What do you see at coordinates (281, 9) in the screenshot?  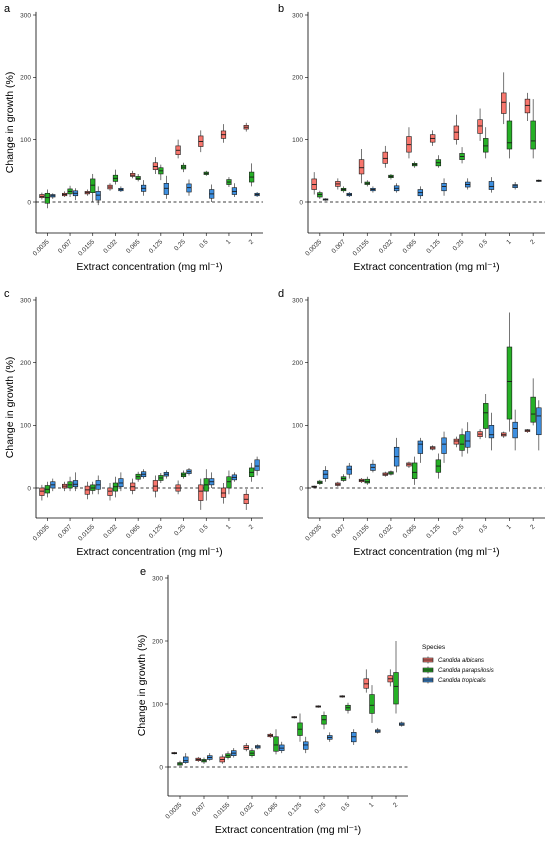 I see `panel-label: b` at bounding box center [281, 9].